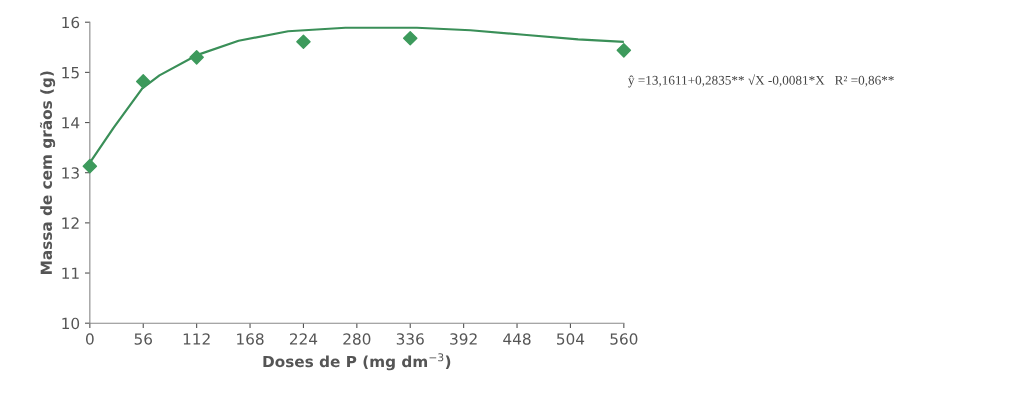  What do you see at coordinates (303, 339) in the screenshot?
I see `x-tick-label: 224` at bounding box center [303, 339].